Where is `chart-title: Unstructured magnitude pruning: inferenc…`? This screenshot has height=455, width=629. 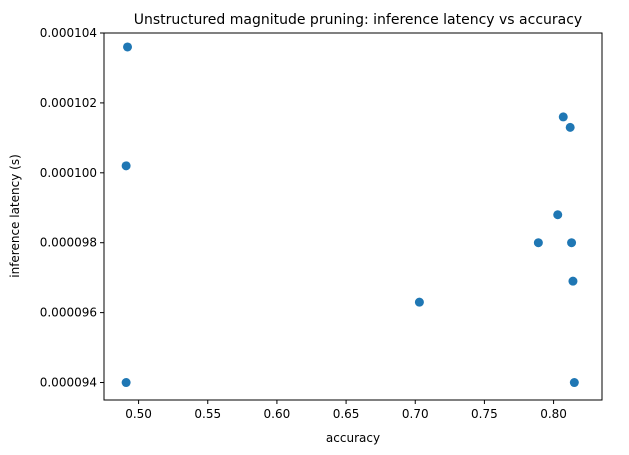 chart-title: Unstructured magnitude pruning: inferenc… is located at coordinates (358, 20).